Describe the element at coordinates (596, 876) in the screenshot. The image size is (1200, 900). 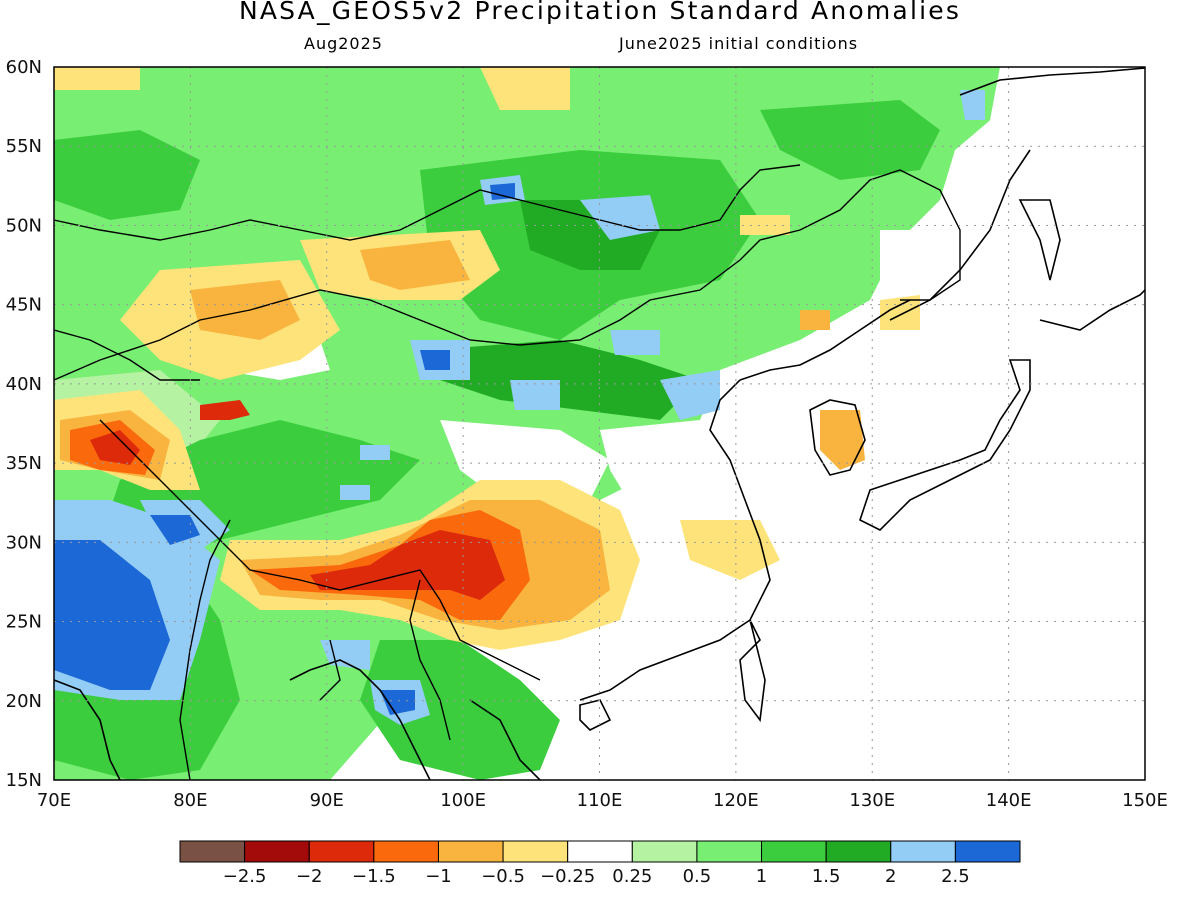
I see `legend-labels: −2.5 −2 −1.5 −1 −0.5 −0.25 0.25 0.5 1 1.5 2 2.5` at that location.